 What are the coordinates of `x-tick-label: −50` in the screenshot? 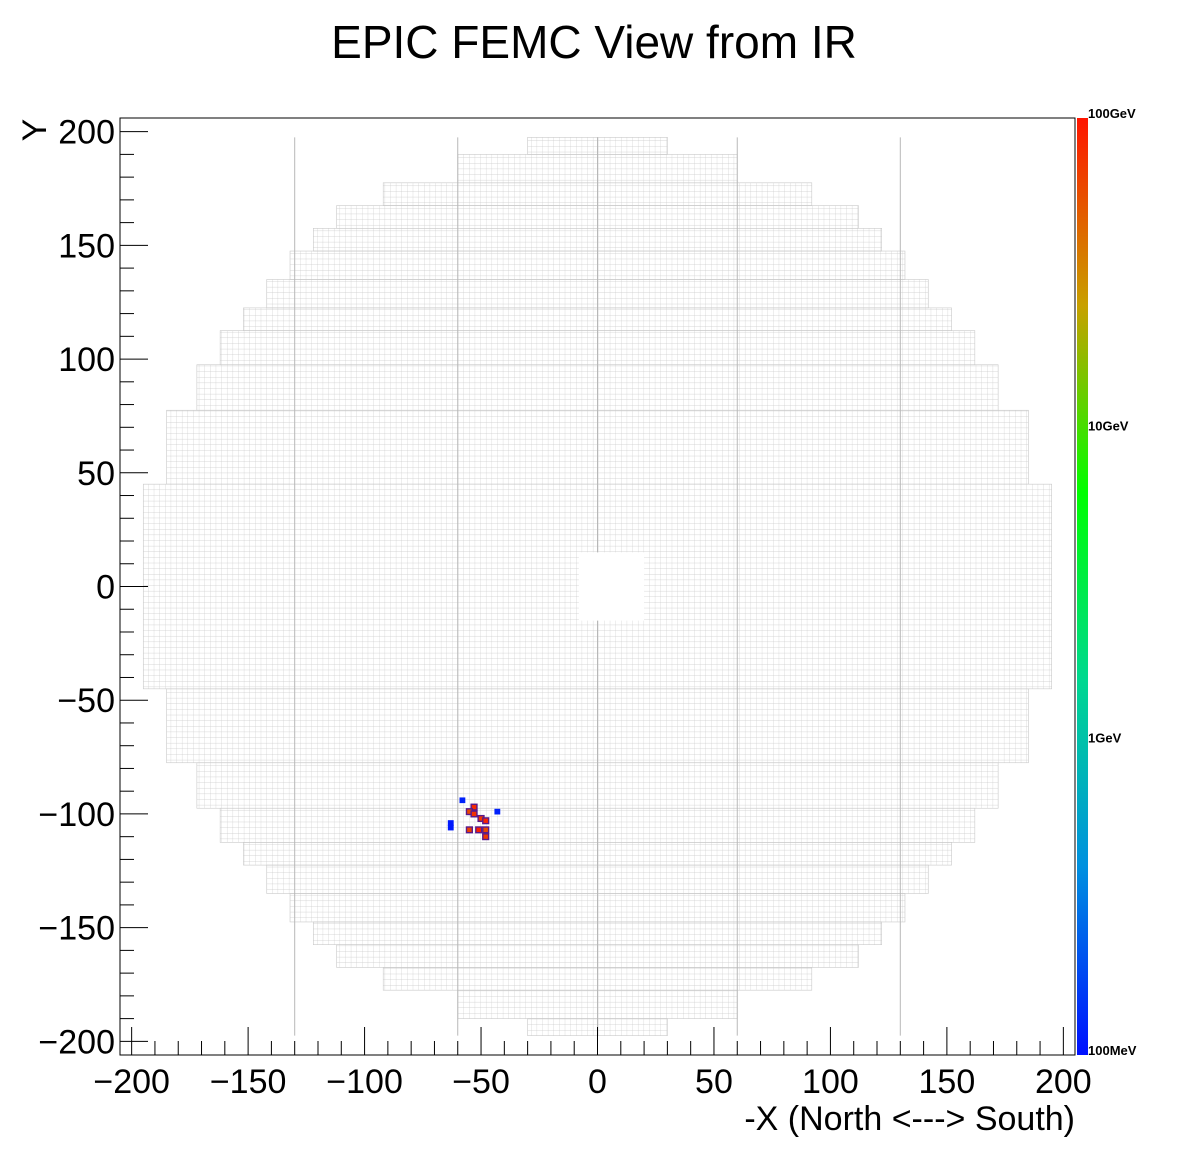 It's located at (481, 1082).